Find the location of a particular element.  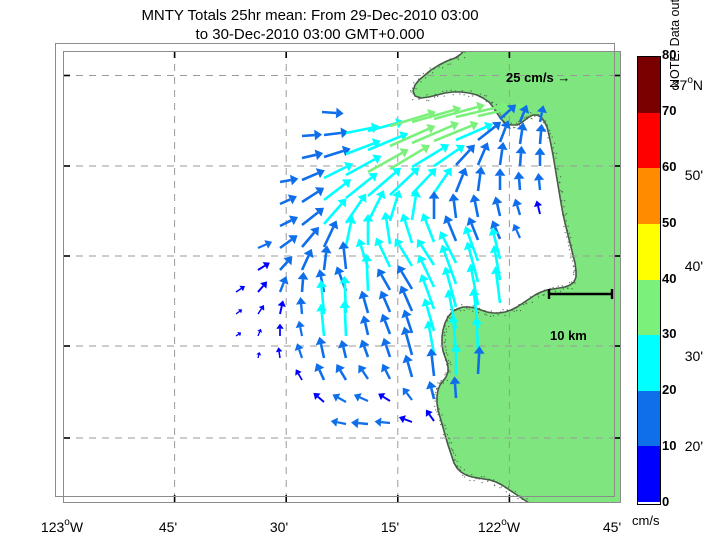

distance-scale-label: 10 km is located at coordinates (568, 335).